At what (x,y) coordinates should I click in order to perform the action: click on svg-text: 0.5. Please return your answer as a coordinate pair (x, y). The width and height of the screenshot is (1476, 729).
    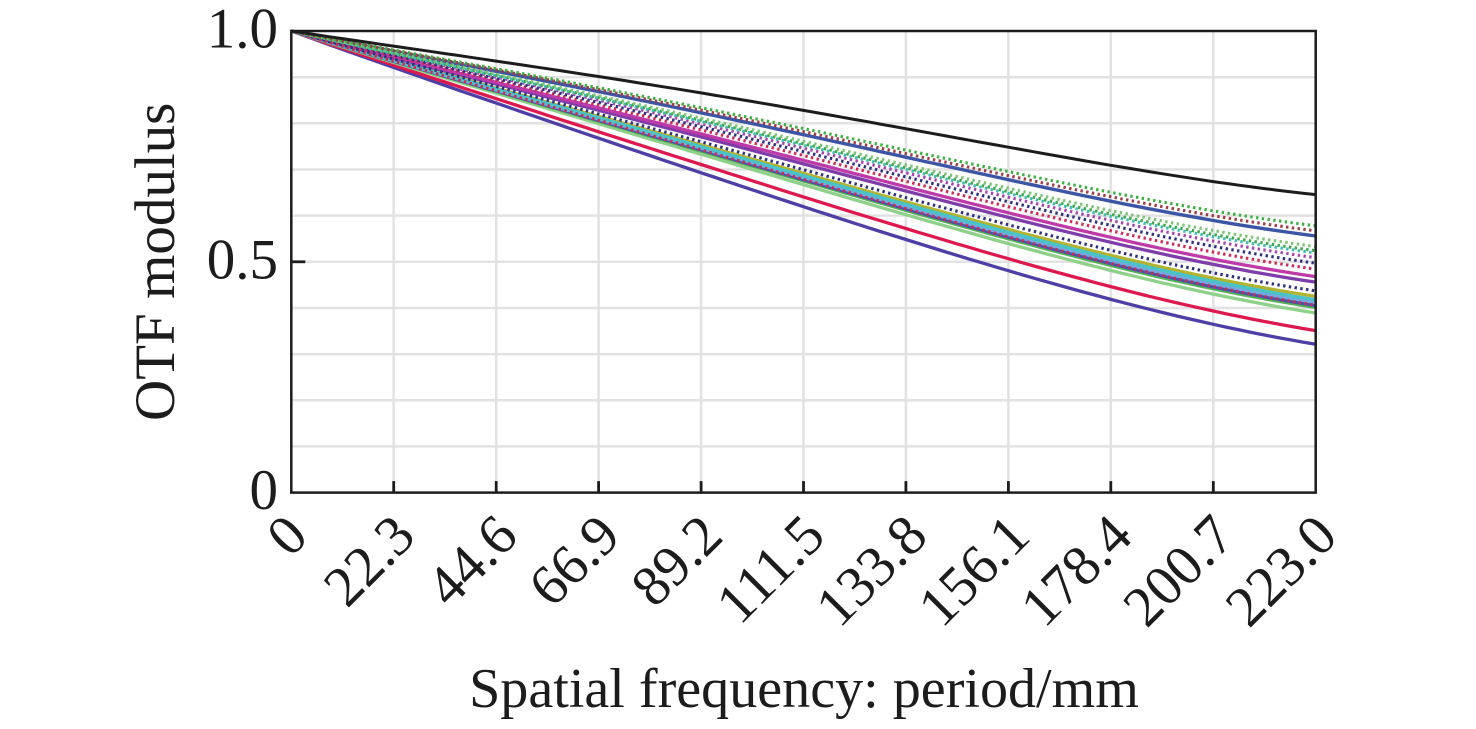
    Looking at the image, I should click on (242, 259).